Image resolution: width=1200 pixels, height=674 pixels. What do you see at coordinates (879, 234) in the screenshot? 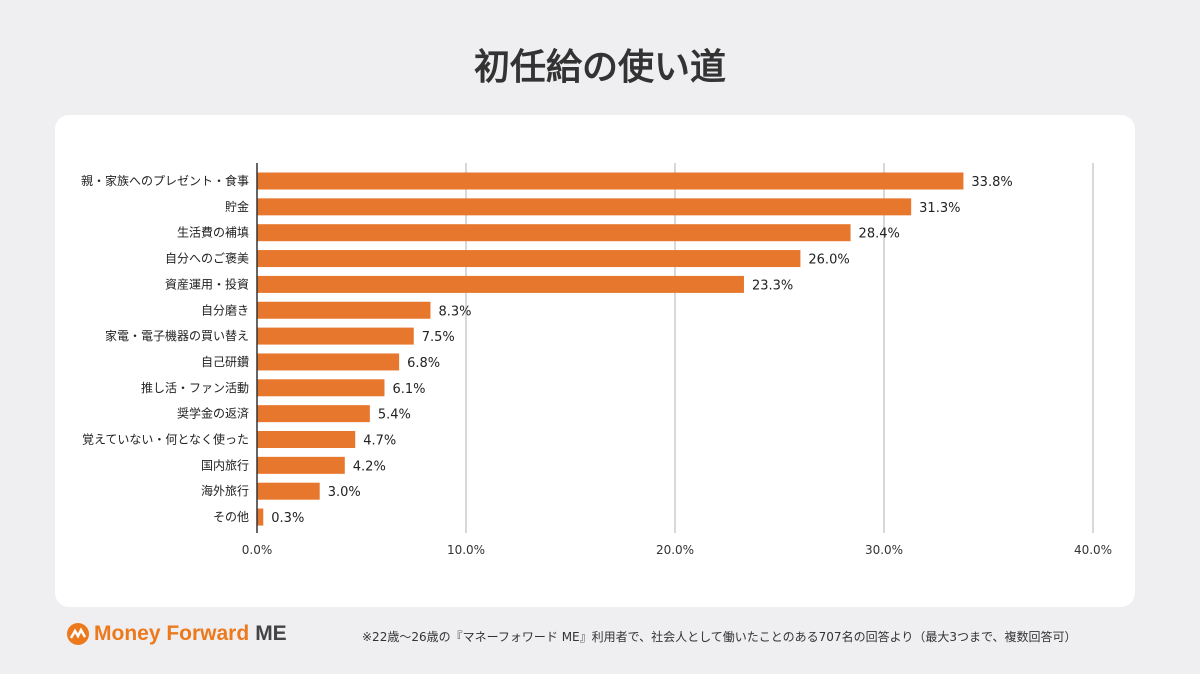
I see `value-label: 28.4%` at bounding box center [879, 234].